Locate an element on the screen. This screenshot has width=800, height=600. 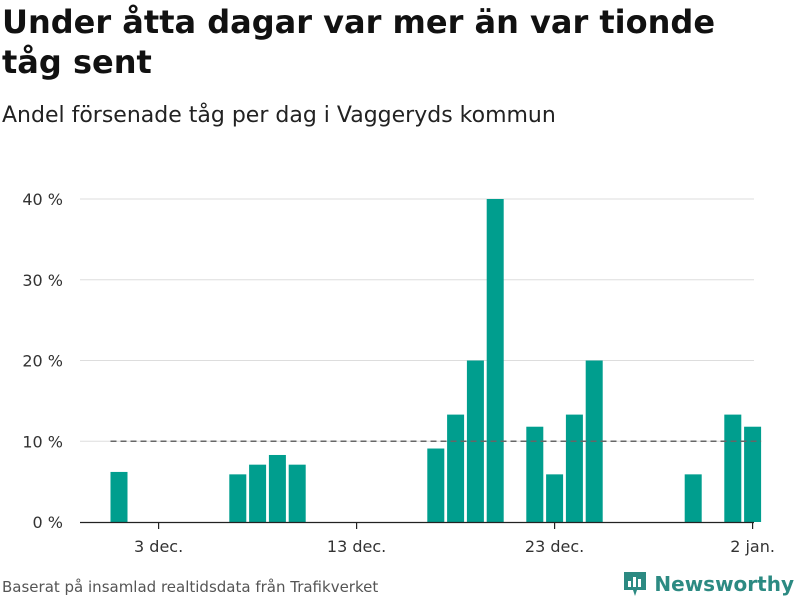
brand-name: Newsworthy is located at coordinates (724, 584).